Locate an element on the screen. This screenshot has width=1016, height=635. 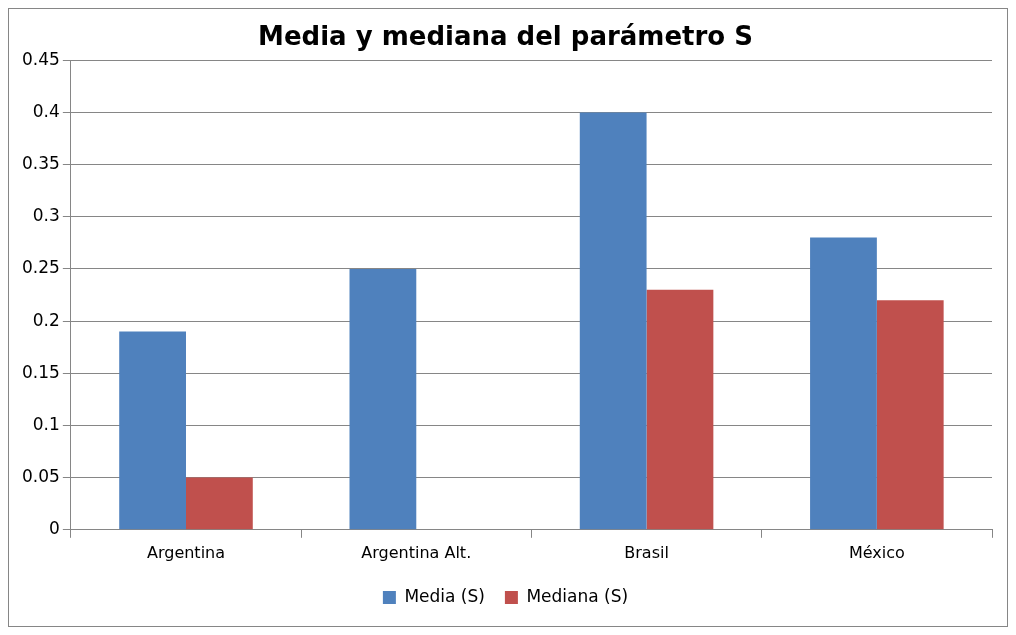
y-tick-label: 0 is located at coordinates (54, 528).